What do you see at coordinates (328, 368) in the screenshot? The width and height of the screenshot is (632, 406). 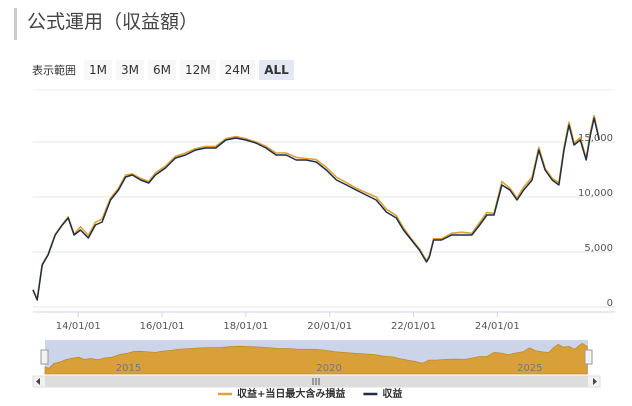 I see `navigator-label: 2020` at bounding box center [328, 368].